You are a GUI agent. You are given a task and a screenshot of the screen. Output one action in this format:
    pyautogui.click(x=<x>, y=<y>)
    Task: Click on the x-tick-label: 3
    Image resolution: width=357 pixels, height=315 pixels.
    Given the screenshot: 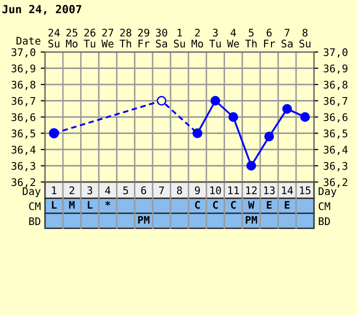 What is the action you would take?
    pyautogui.click(x=89, y=190)
    